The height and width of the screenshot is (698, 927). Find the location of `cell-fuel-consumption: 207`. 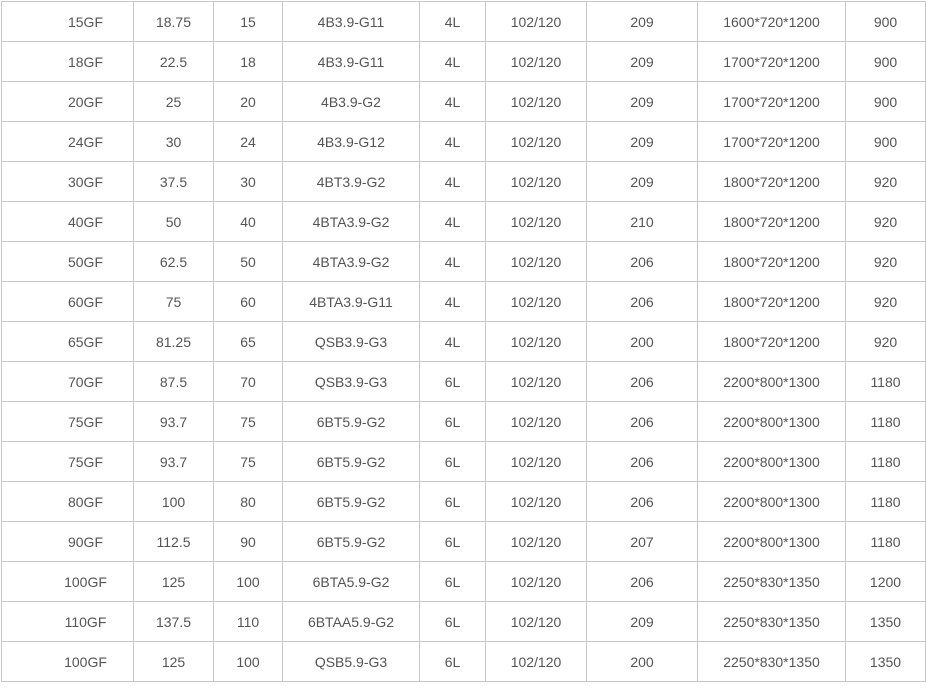

cell-fuel-consumption: 207 is located at coordinates (642, 541).